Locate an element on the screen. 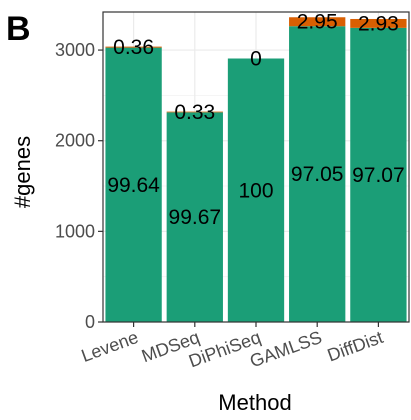 This screenshot has width=411, height=420. y-axis-title: #genes is located at coordinates (22, 172).